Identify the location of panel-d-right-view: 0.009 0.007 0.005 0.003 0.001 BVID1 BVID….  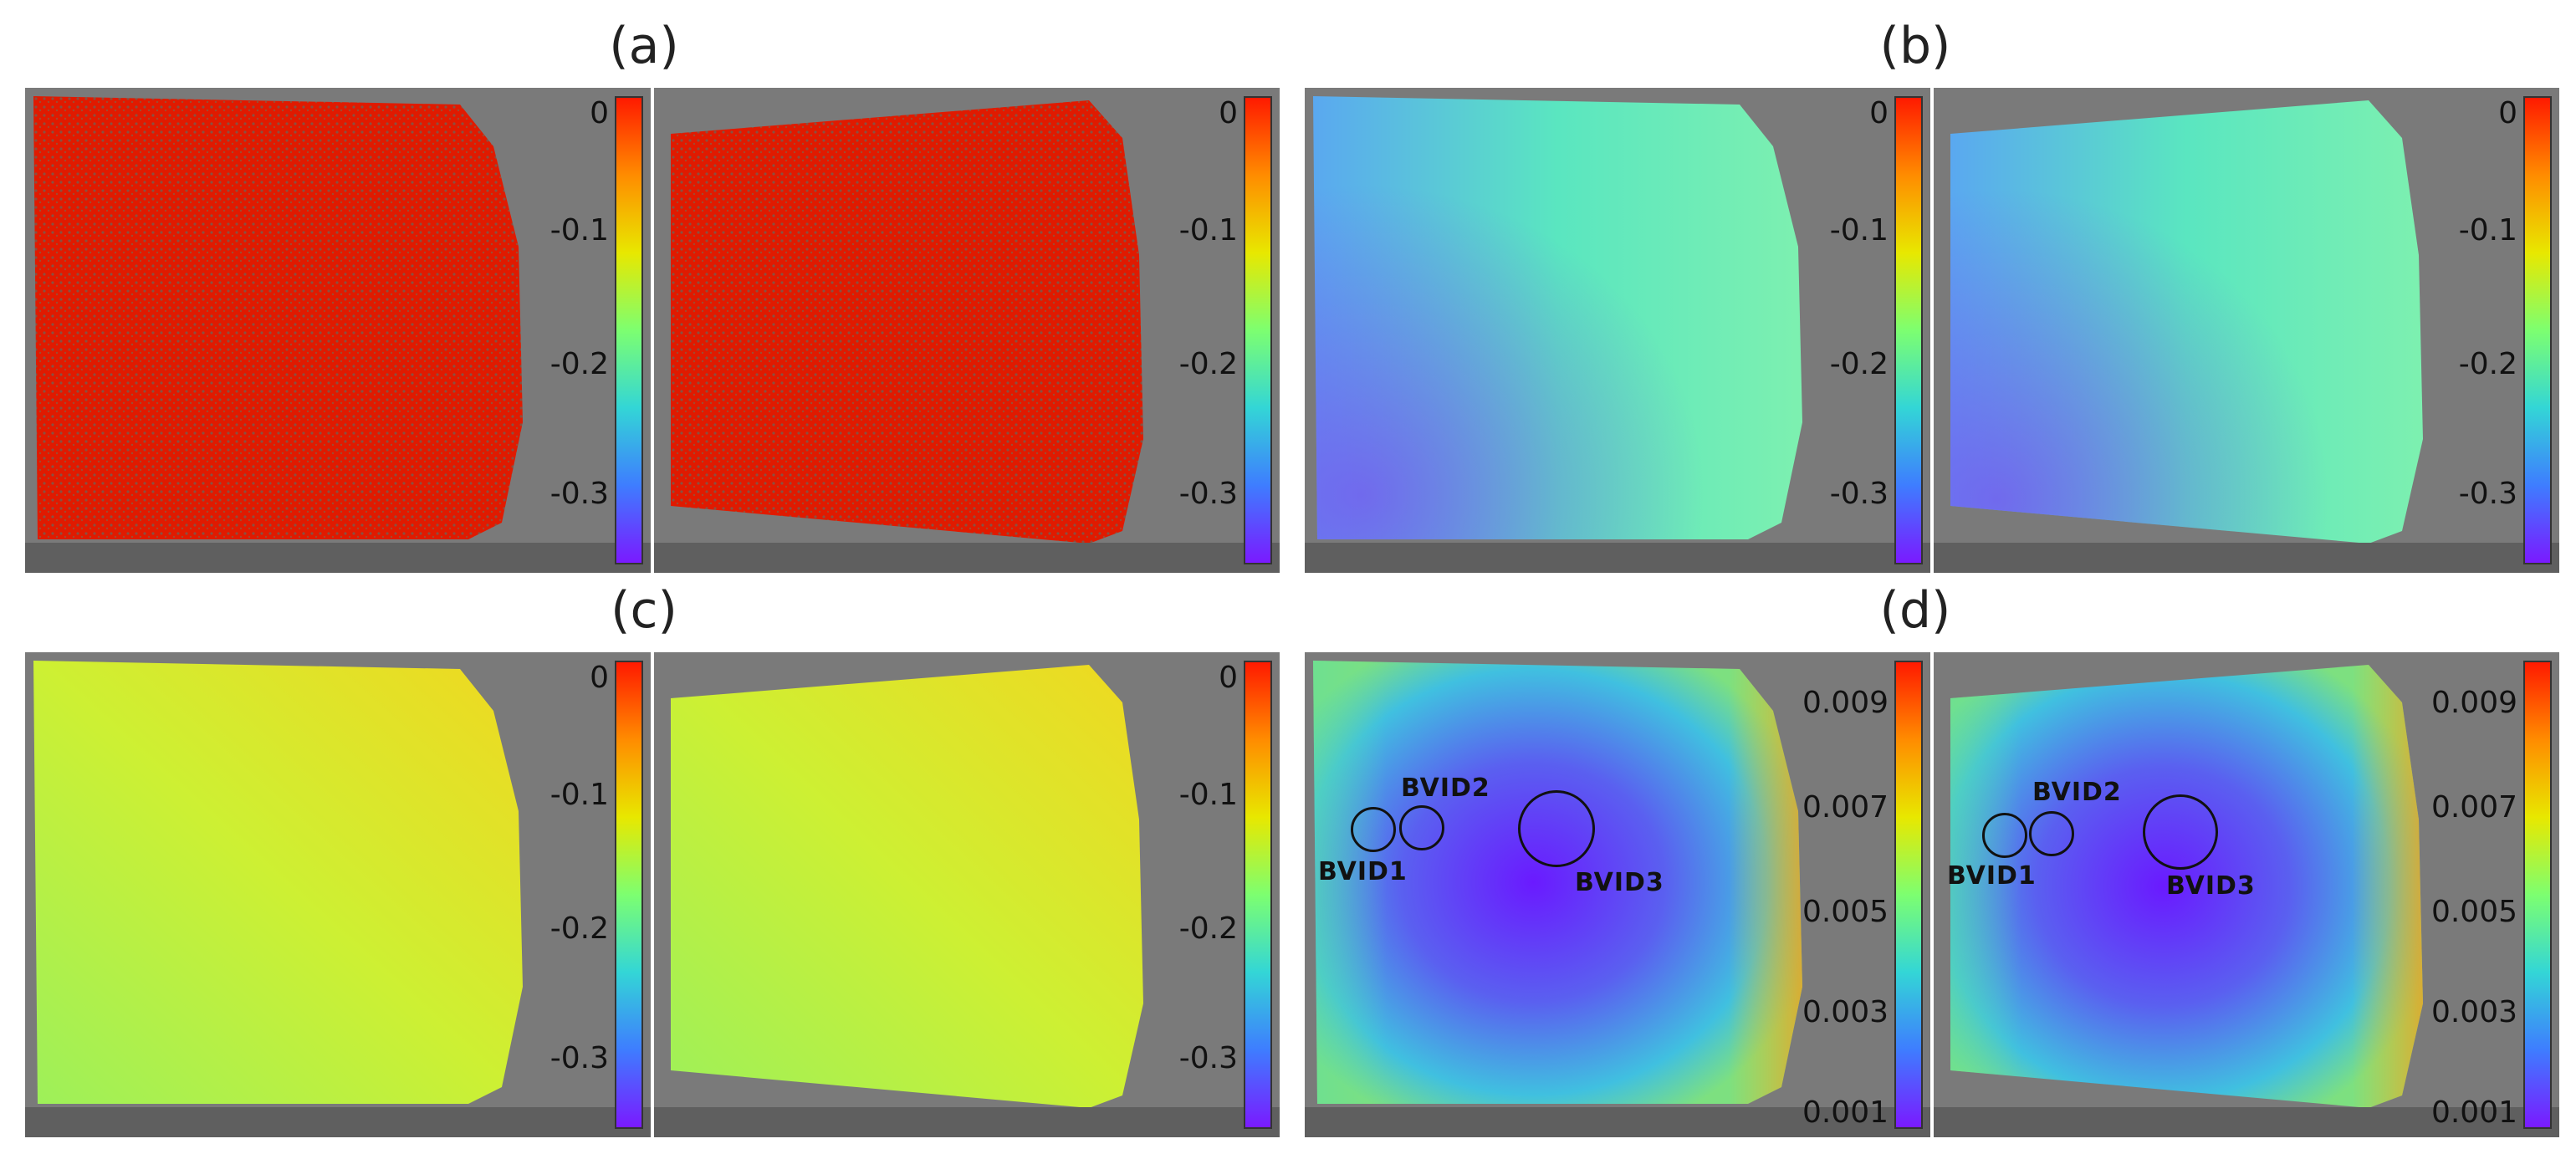
(2246, 894).